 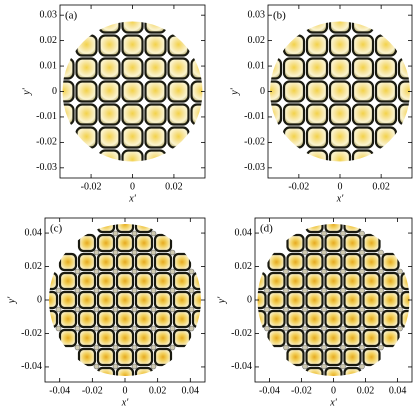 What do you see at coordinates (92, 390) in the screenshot?
I see `x-tick-label: -0.02` at bounding box center [92, 390].